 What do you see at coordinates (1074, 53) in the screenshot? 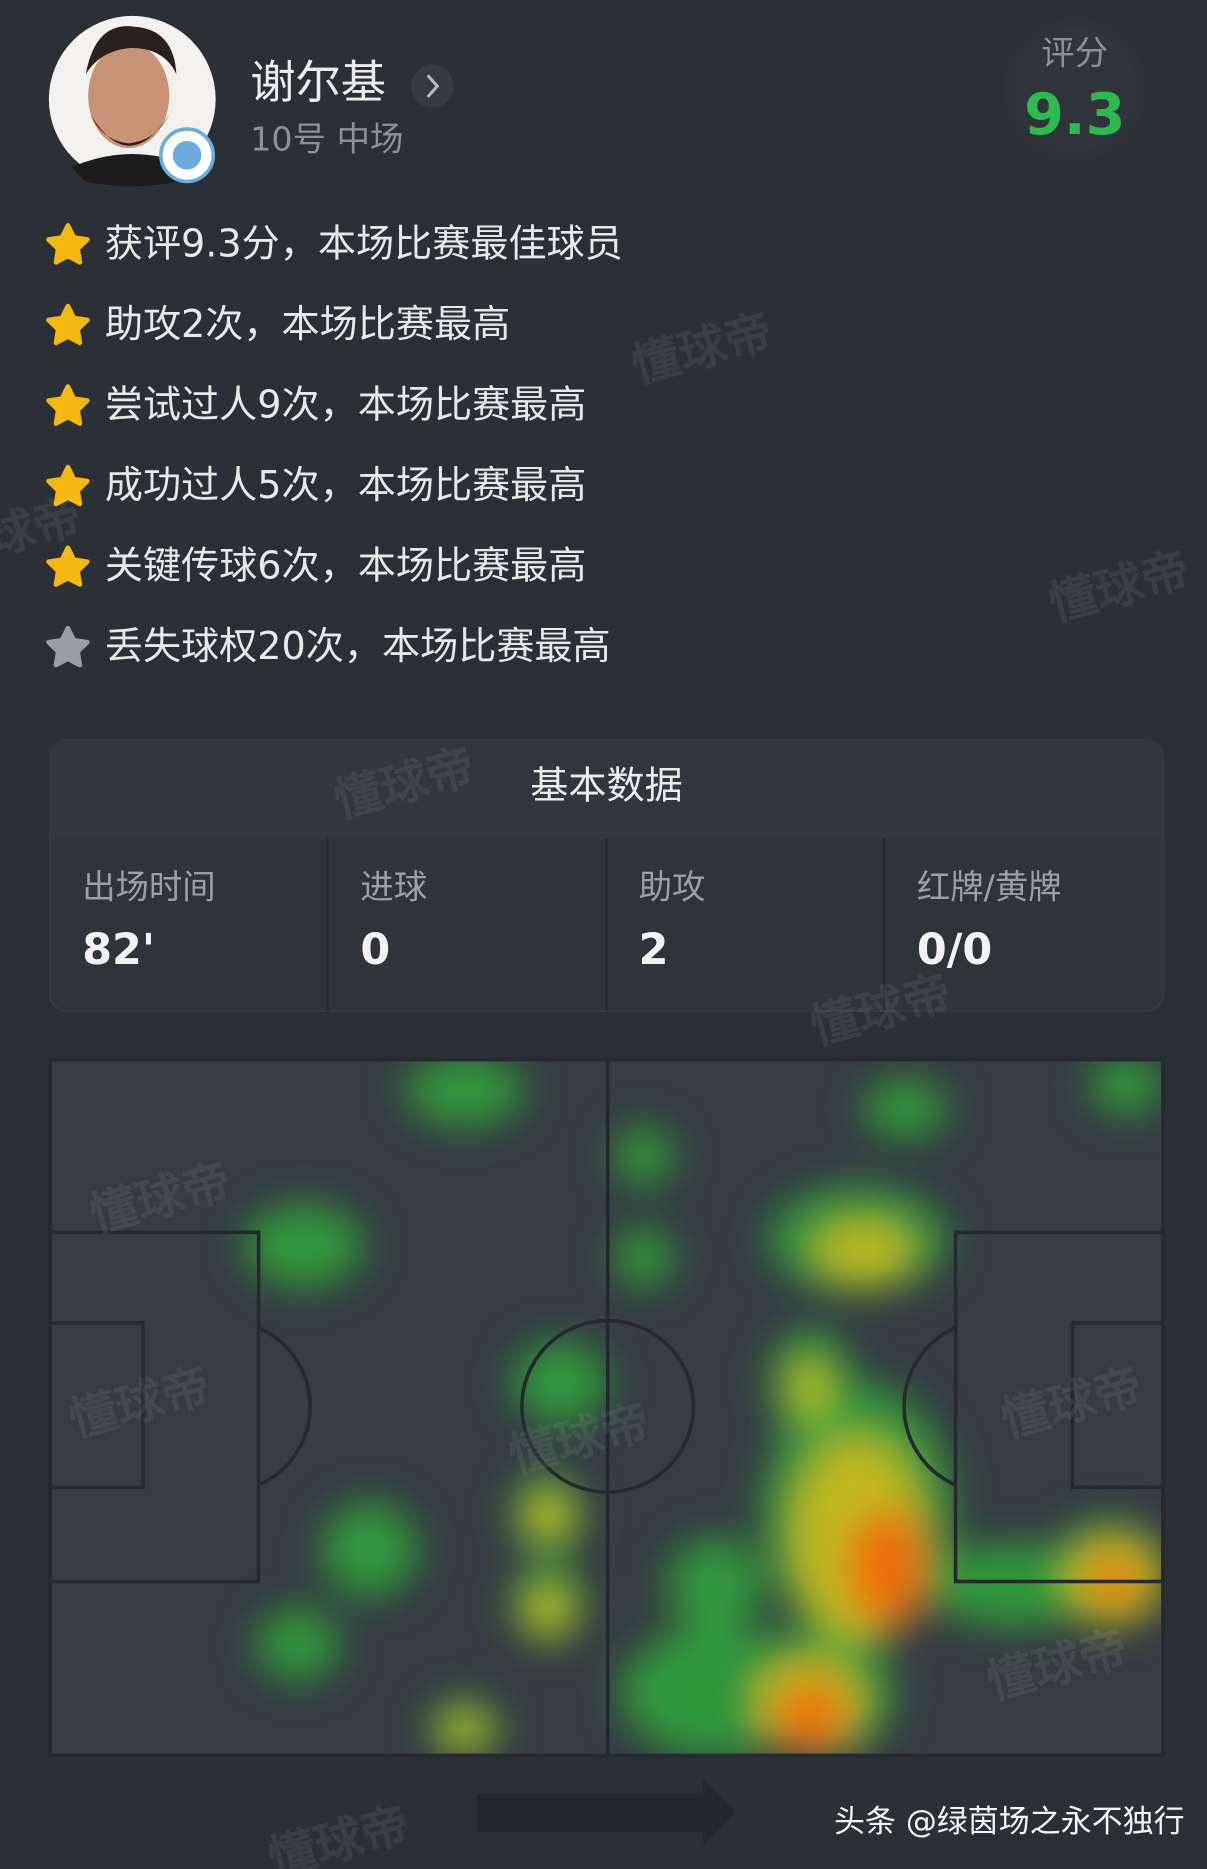
I see `rating-label: 评分` at bounding box center [1074, 53].